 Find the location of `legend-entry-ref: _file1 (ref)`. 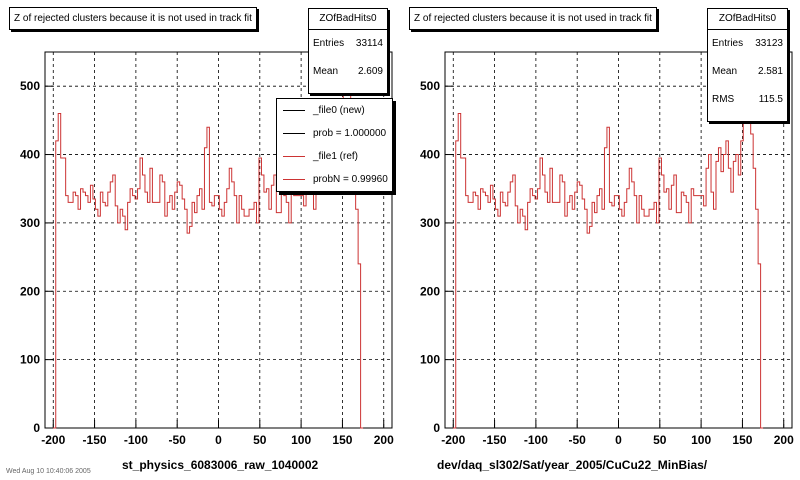

legend-entry-ref: _file1 (ref) is located at coordinates (334, 156).